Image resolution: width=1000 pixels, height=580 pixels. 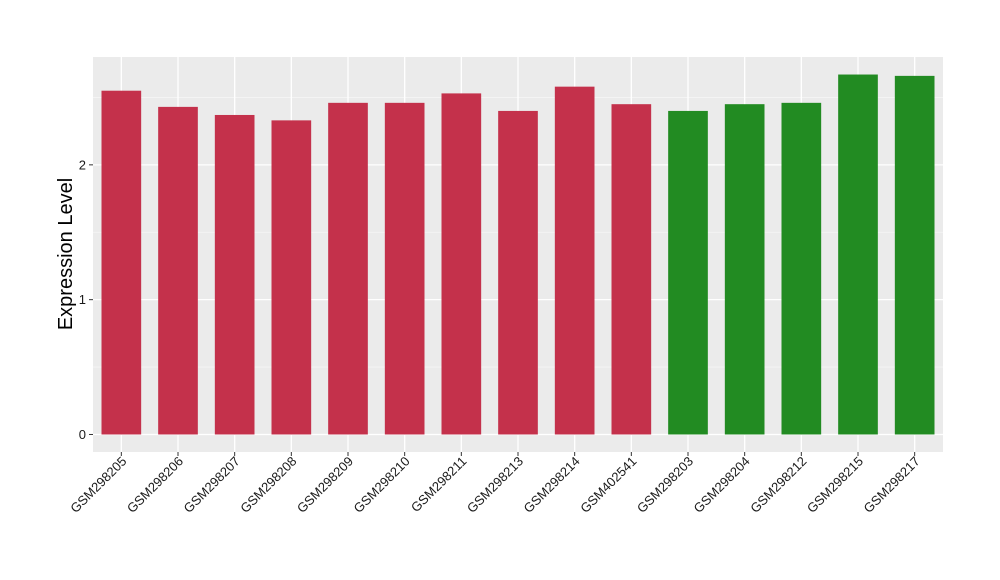 I want to click on y-tick-label: 2, so click(x=82, y=164).